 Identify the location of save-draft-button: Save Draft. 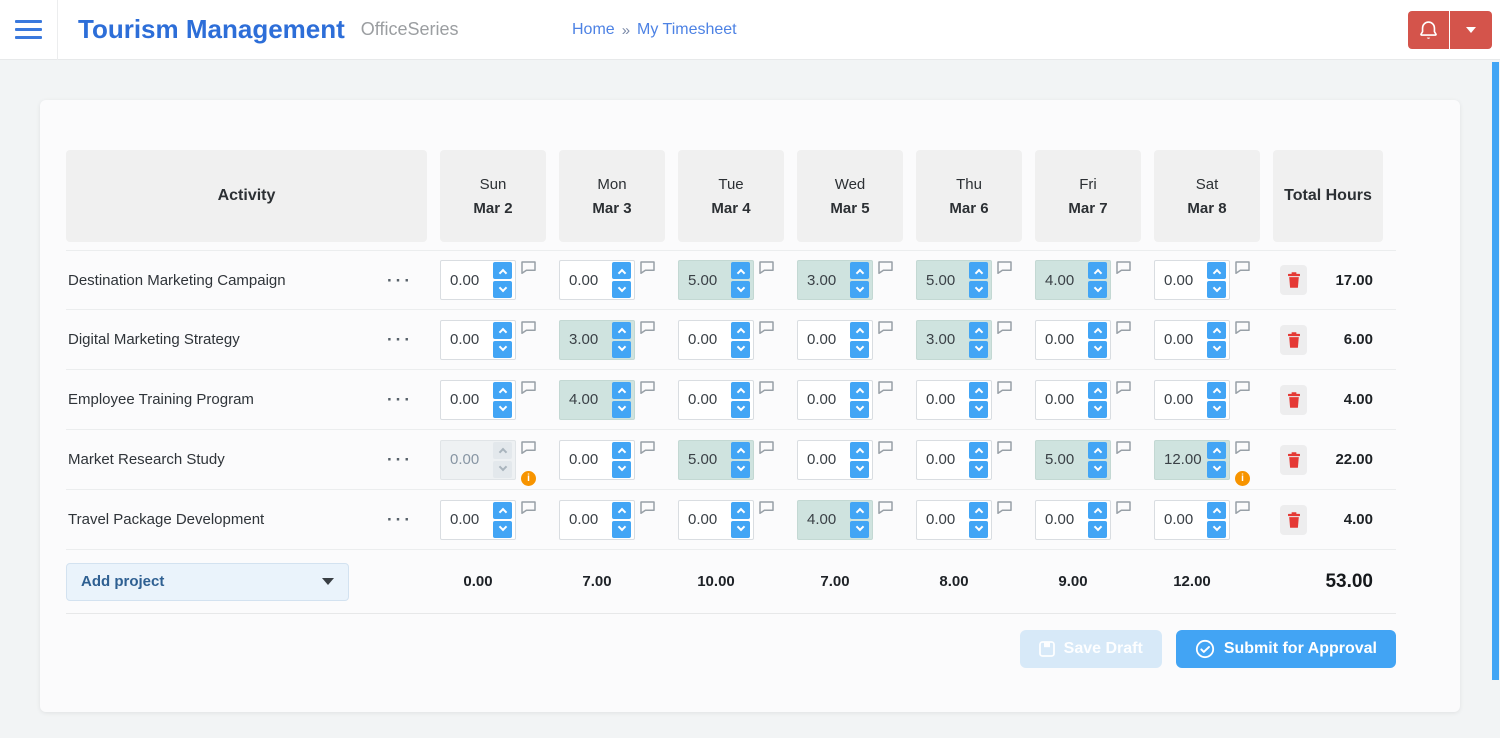
(1090, 649).